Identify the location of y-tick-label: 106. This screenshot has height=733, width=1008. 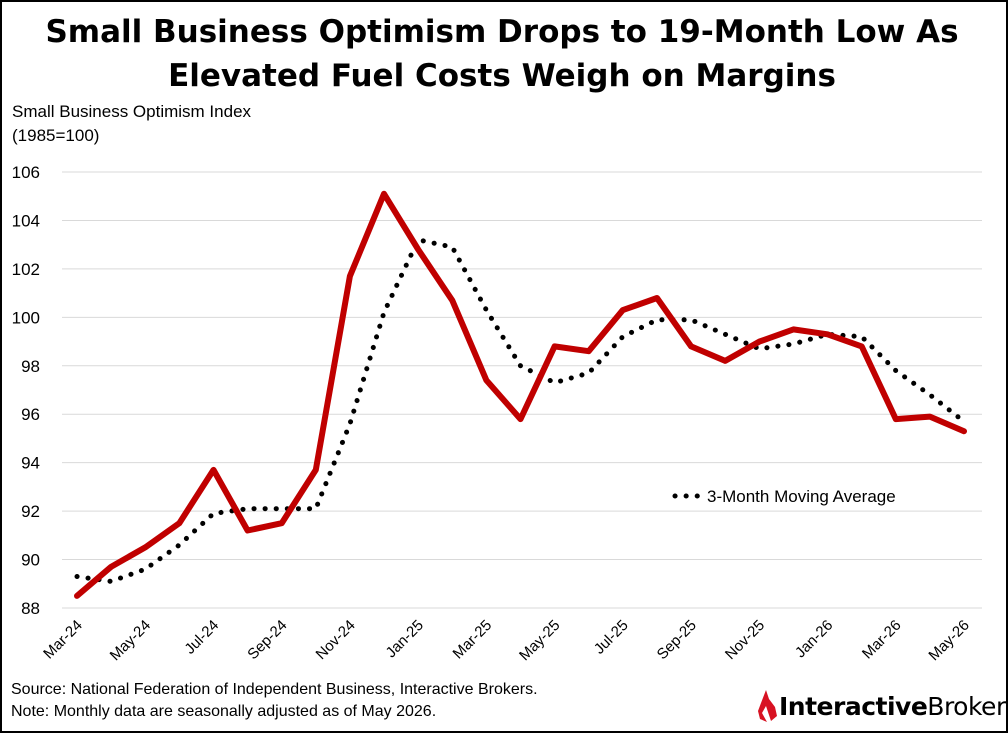
(26, 172).